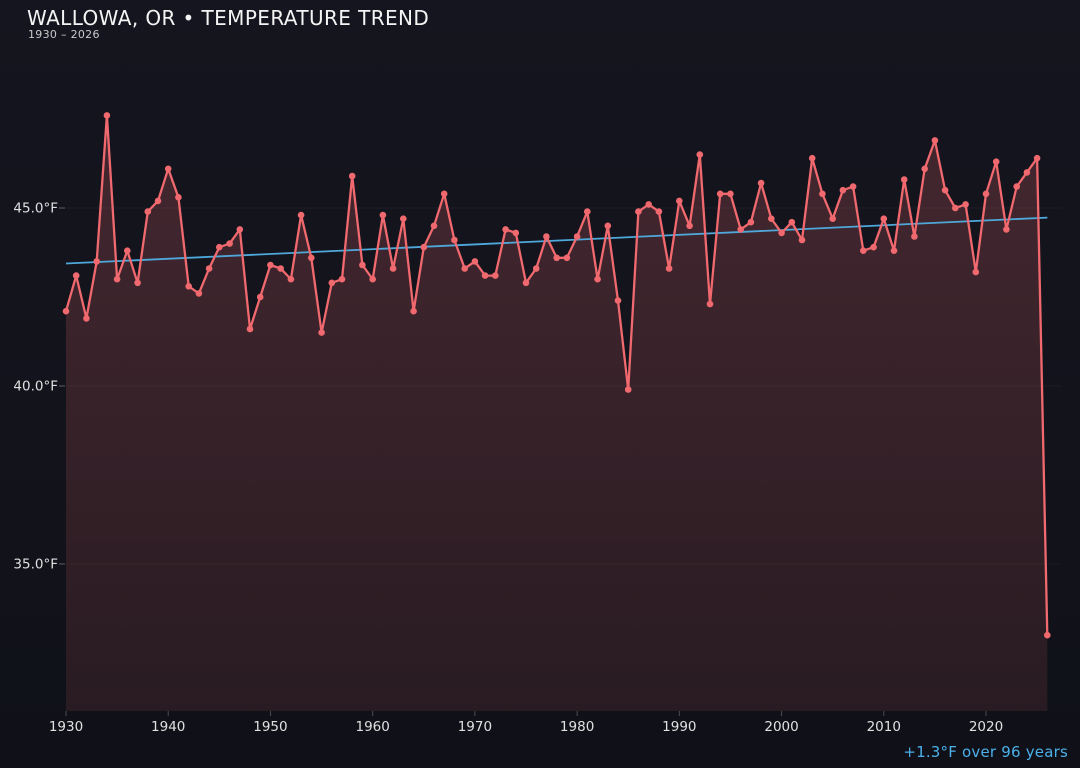 The height and width of the screenshot is (768, 1080). Describe the element at coordinates (168, 727) in the screenshot. I see `x-tick-label: 1940` at that location.